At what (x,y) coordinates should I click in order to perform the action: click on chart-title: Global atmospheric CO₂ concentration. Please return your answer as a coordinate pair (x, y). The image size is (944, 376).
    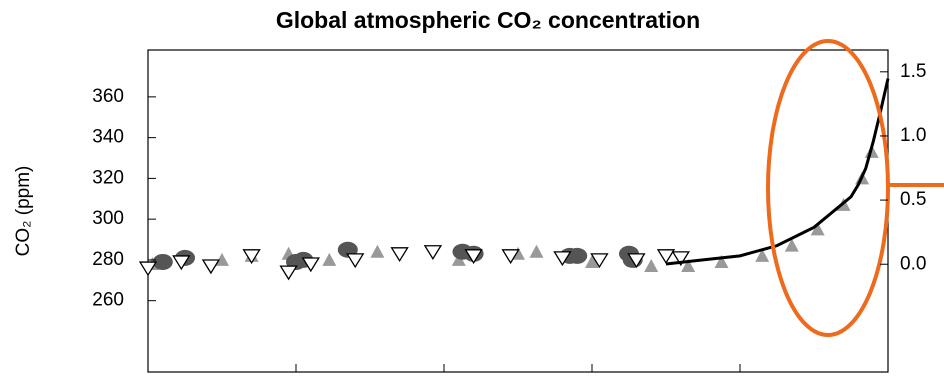
    Looking at the image, I should click on (488, 20).